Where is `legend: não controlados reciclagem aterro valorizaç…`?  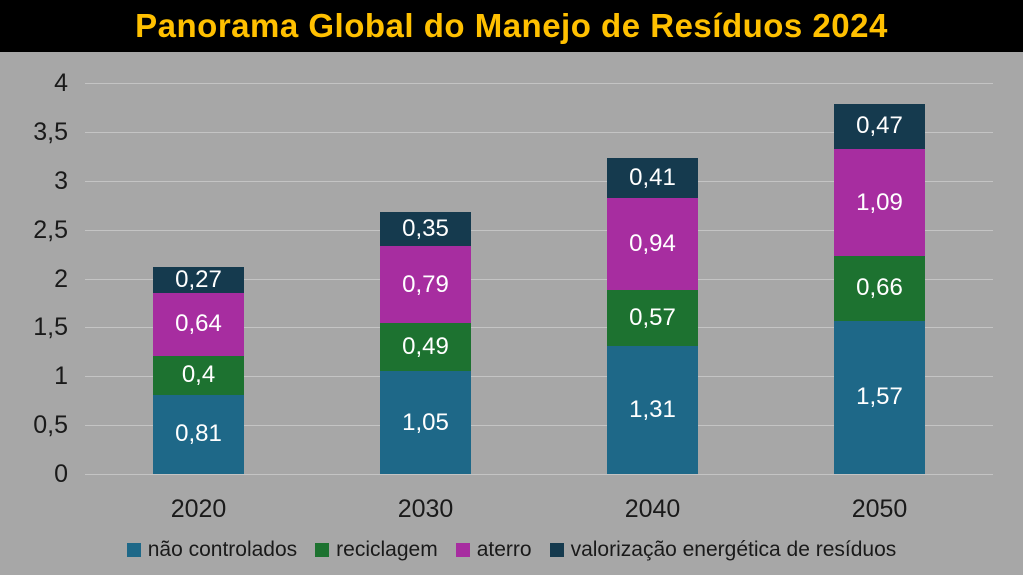
legend: não controlados reciclagem aterro valorizaç… is located at coordinates (511, 550).